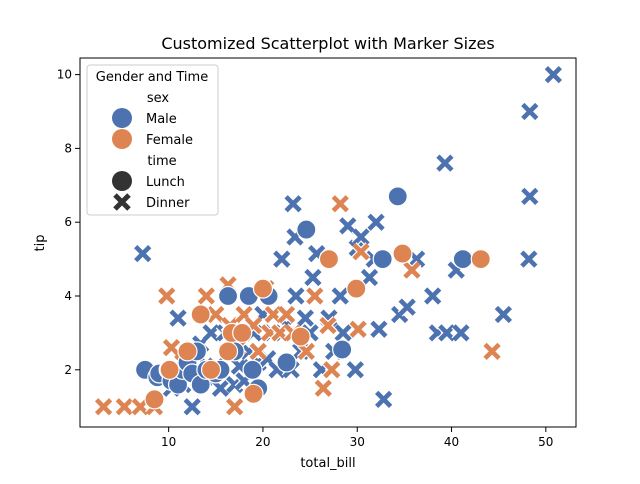  I want to click on legend-label-dinner: Dinner, so click(168, 203).